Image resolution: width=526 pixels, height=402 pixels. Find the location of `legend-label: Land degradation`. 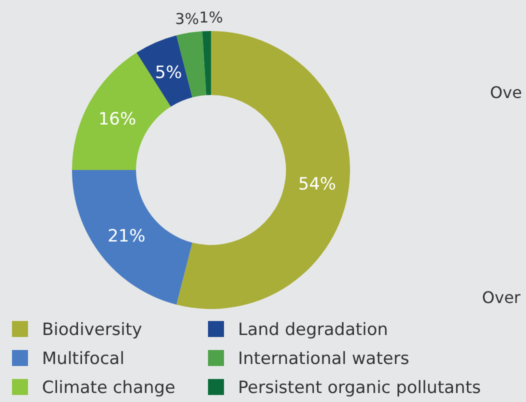

legend-label: Land degradation is located at coordinates (313, 330).